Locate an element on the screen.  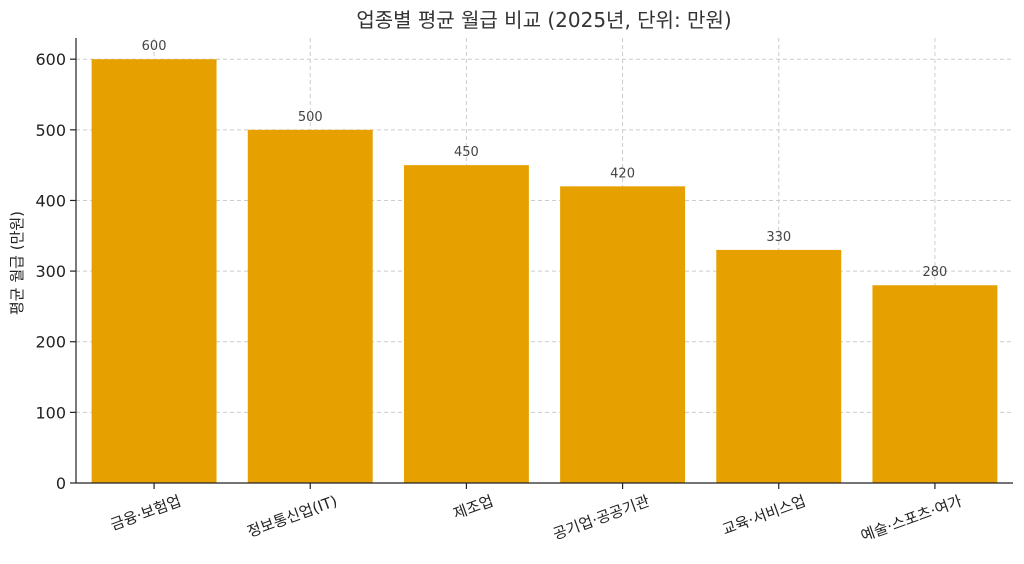
x-tick-label-2: 제조업 is located at coordinates (473, 507).